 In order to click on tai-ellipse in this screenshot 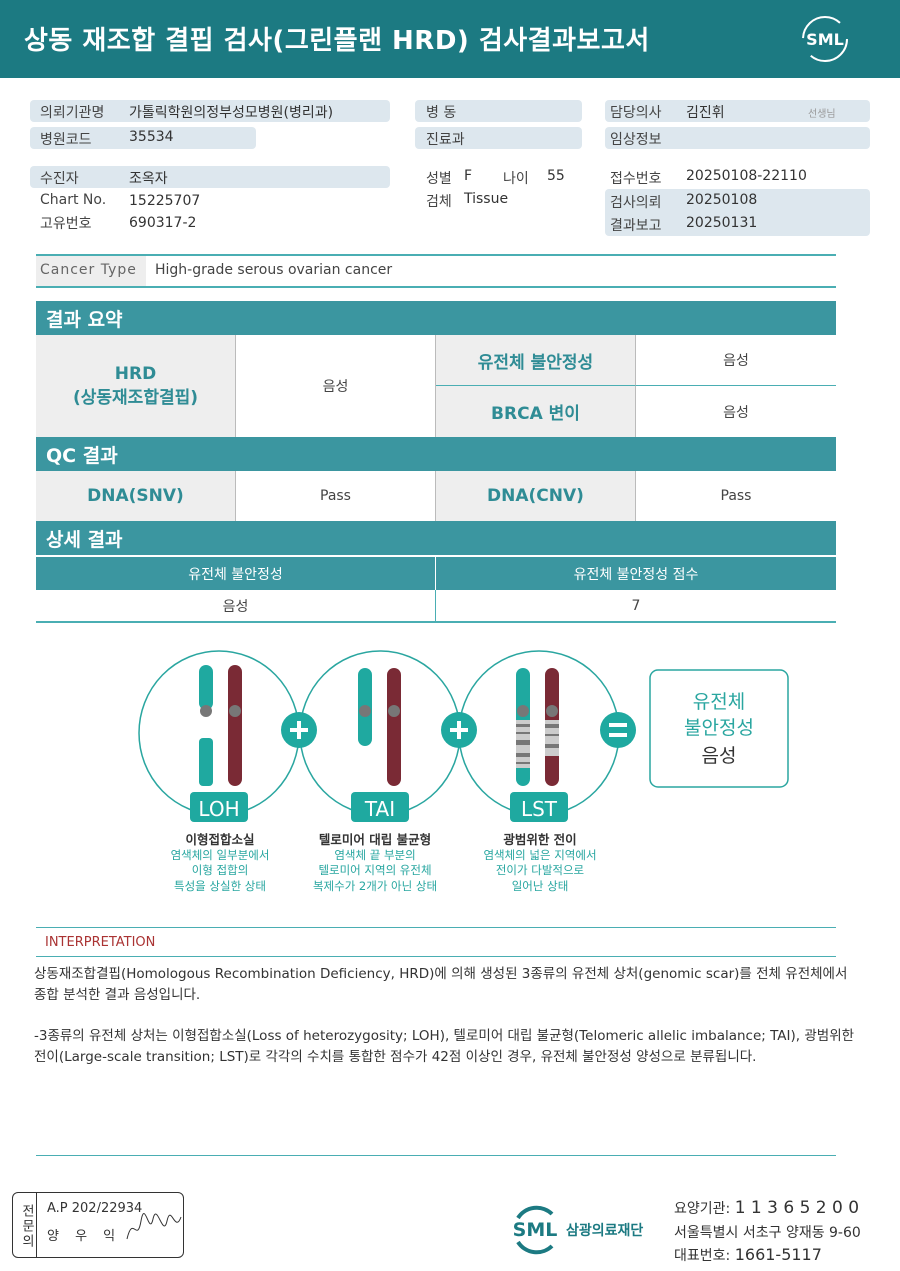, I will do `click(380, 733)`.